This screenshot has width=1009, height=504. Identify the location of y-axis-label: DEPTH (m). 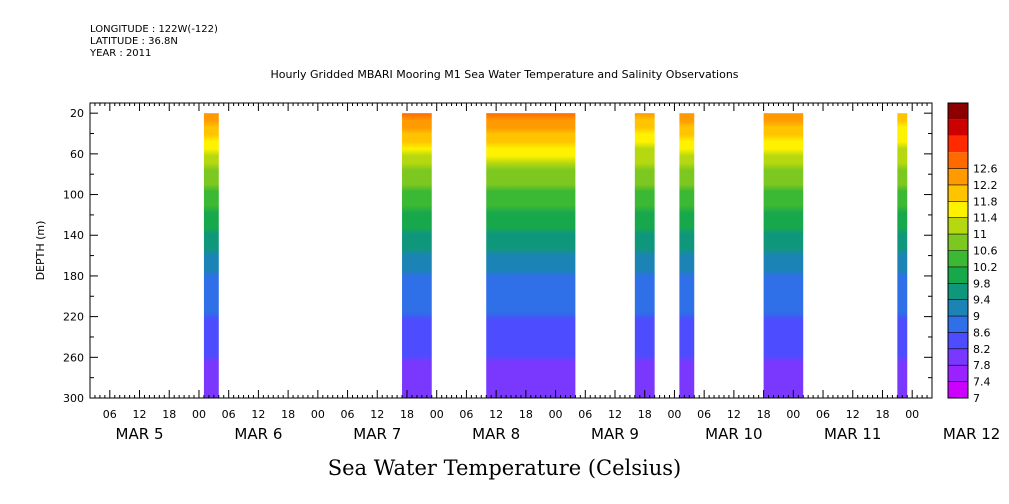
(40, 251).